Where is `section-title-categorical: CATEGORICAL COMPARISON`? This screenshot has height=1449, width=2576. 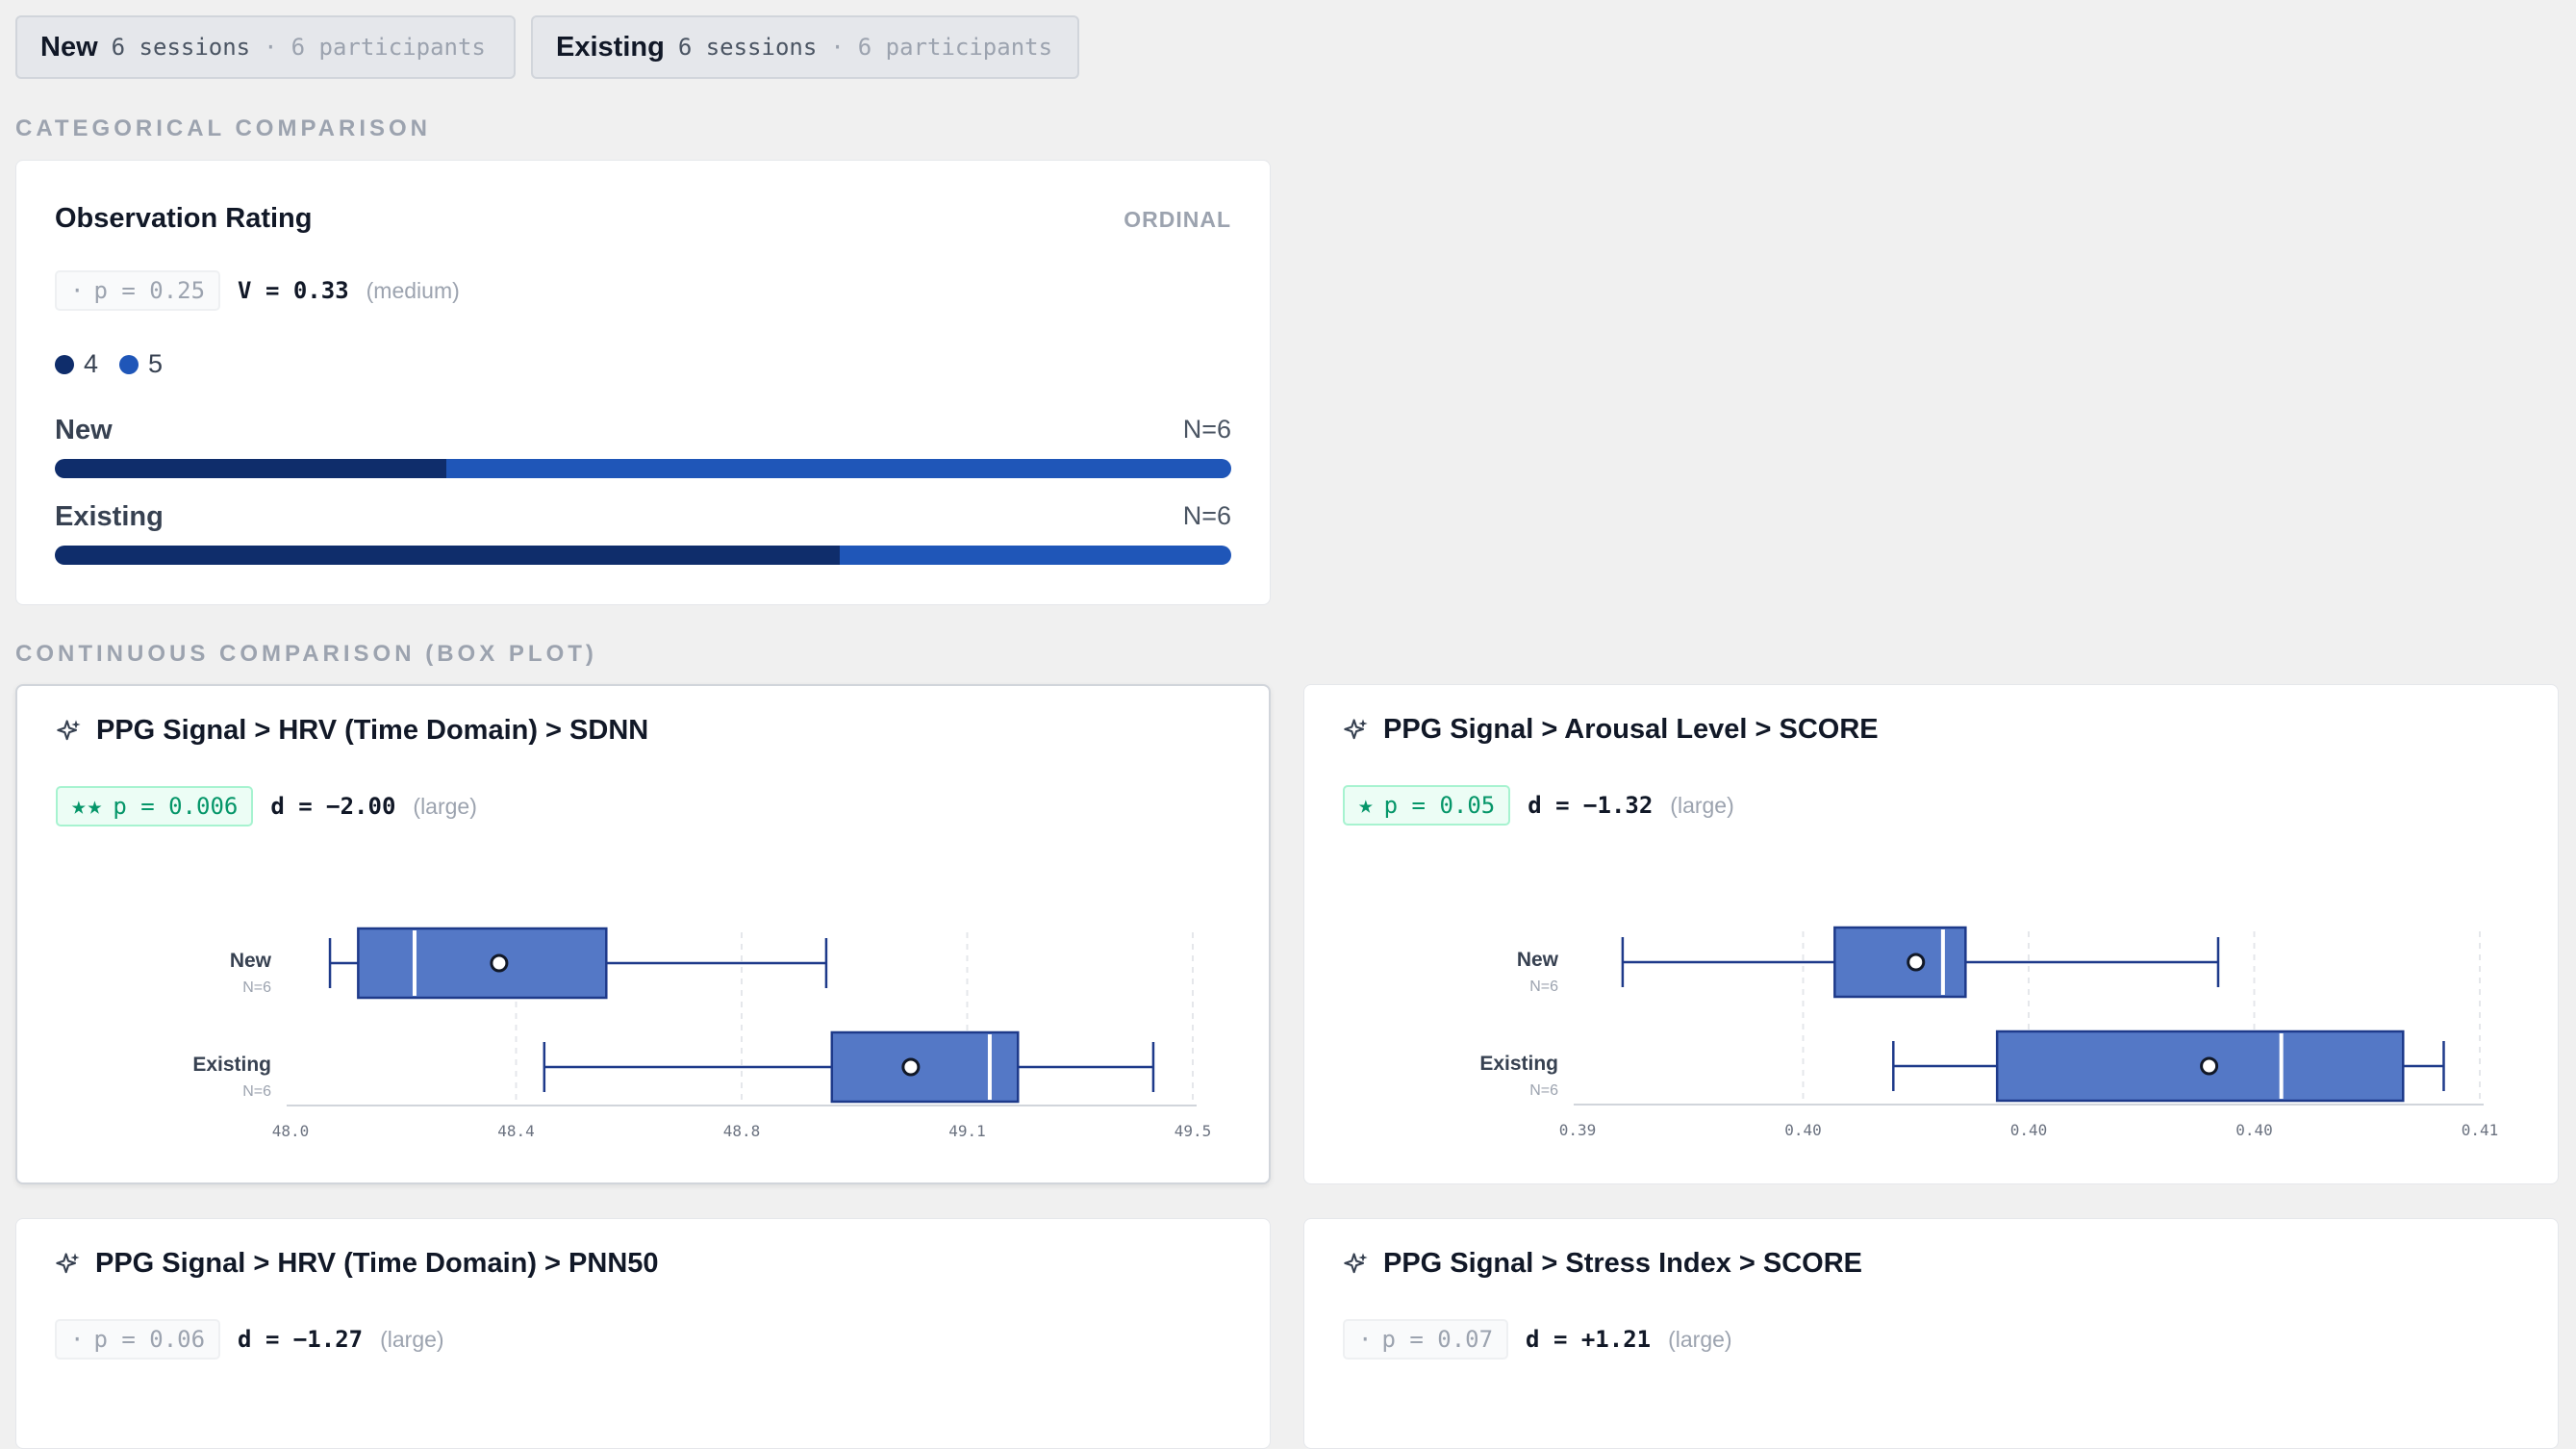 section-title-categorical: CATEGORICAL COMPARISON is located at coordinates (224, 128).